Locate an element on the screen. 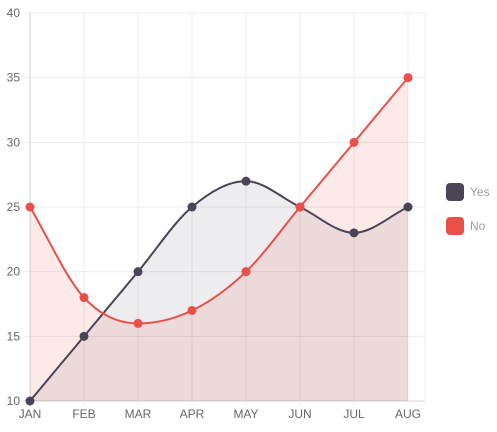 This screenshot has width=497, height=432. legend-swatch-yes is located at coordinates (455, 192).